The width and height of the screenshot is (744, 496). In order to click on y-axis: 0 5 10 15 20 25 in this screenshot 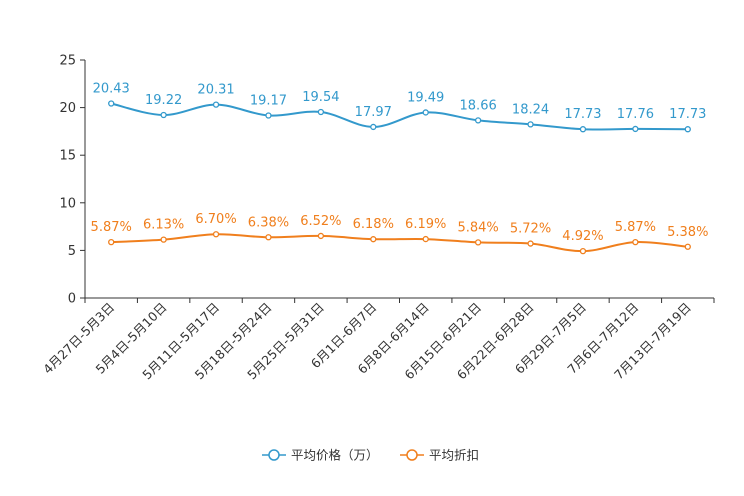, I will do `click(72, 180)`.